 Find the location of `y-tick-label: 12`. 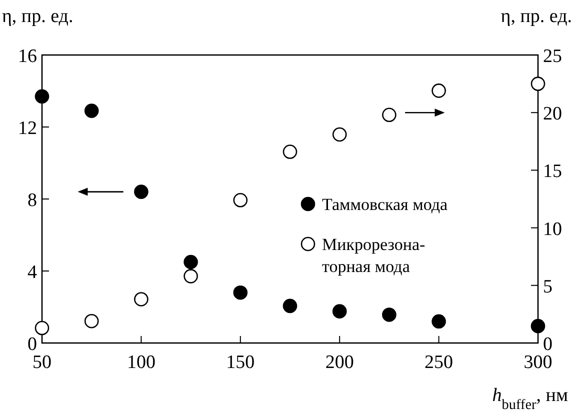

y-tick-label: 12 is located at coordinates (27, 128).